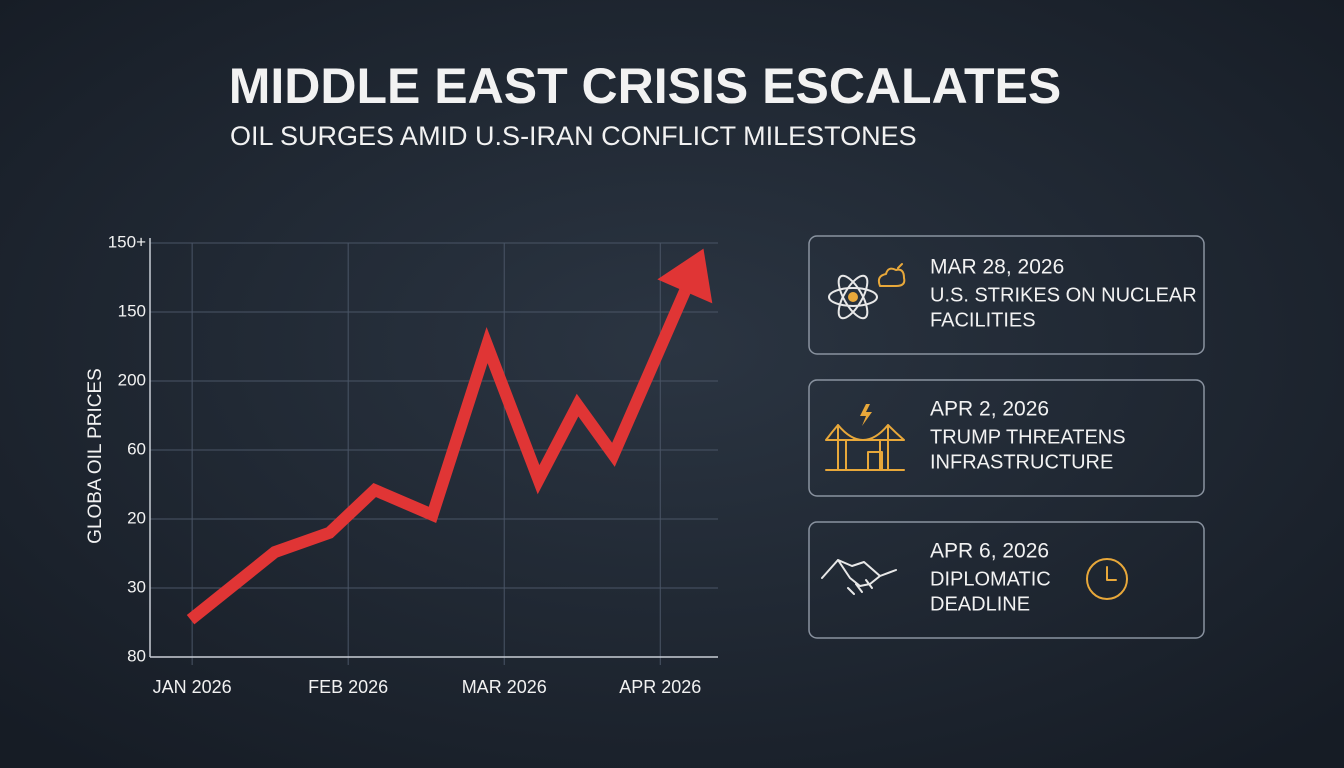  What do you see at coordinates (990, 579) in the screenshot?
I see `event-description: DIPLOMATIC` at bounding box center [990, 579].